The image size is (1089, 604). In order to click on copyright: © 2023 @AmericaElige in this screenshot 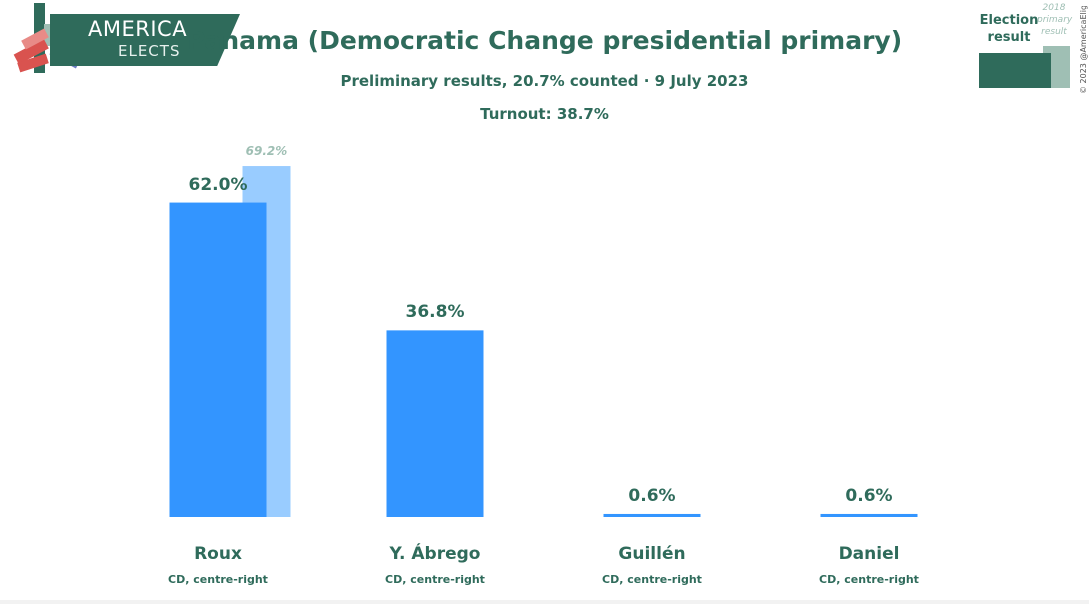, I will do `click(1083, 48)`.